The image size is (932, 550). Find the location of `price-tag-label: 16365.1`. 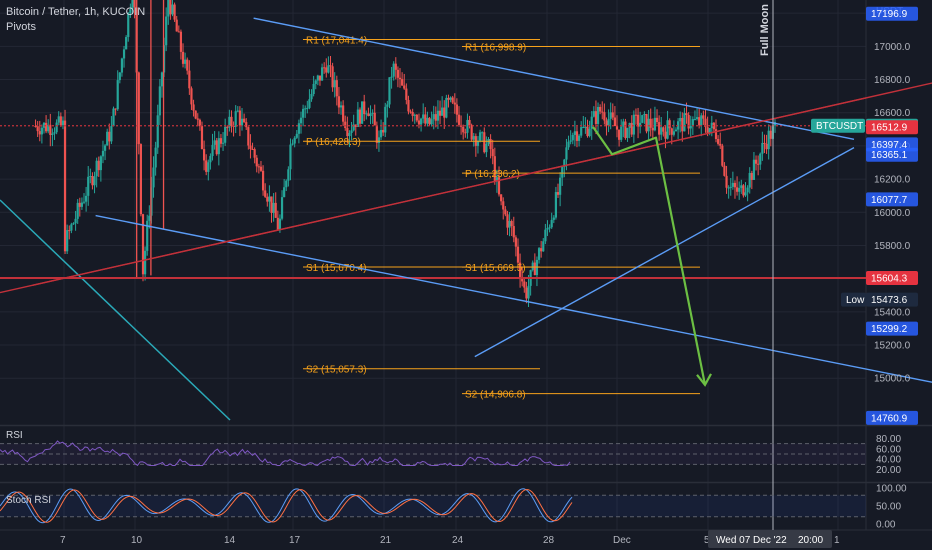

price-tag-label: 16365.1 is located at coordinates (889, 155).